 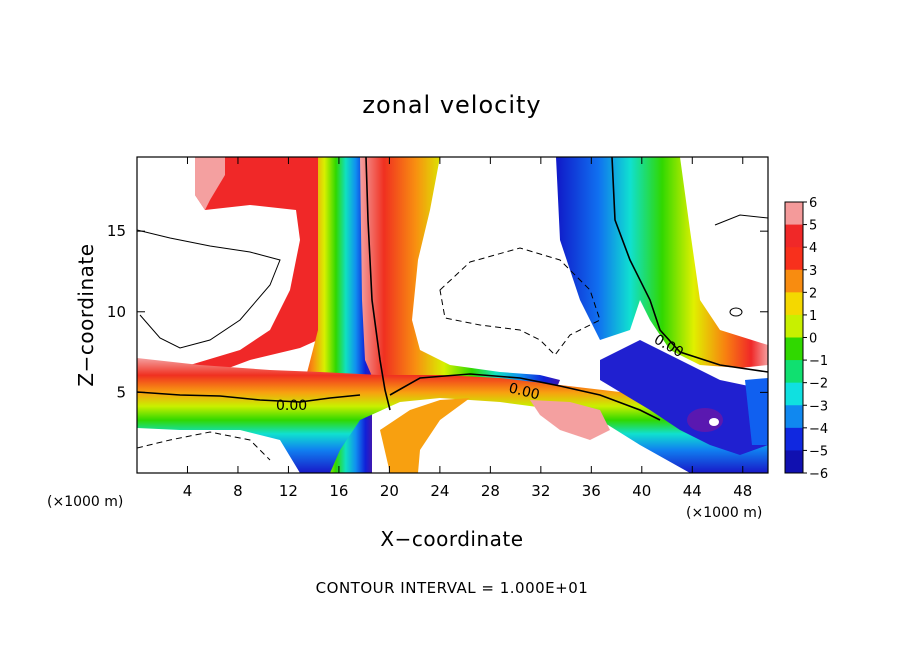 What do you see at coordinates (204, 446) in the screenshot?
I see `contour-dashed-lower` at bounding box center [204, 446].